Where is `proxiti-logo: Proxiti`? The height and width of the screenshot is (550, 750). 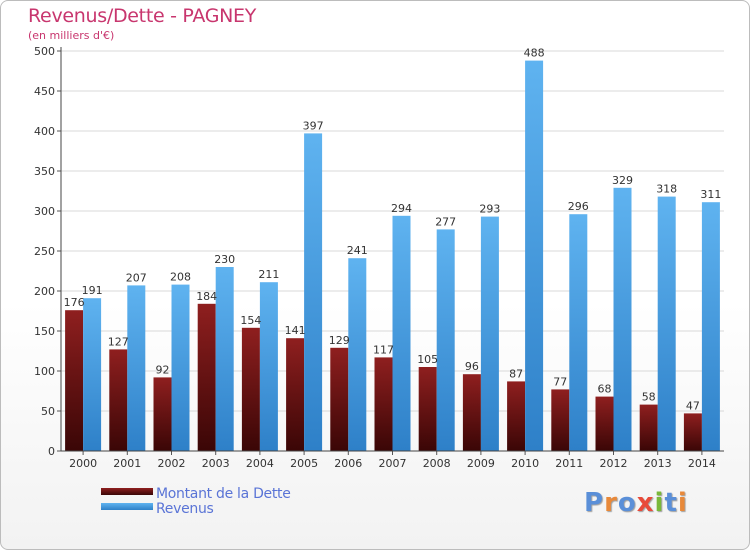
proxiti-logo: Proxiti is located at coordinates (636, 503).